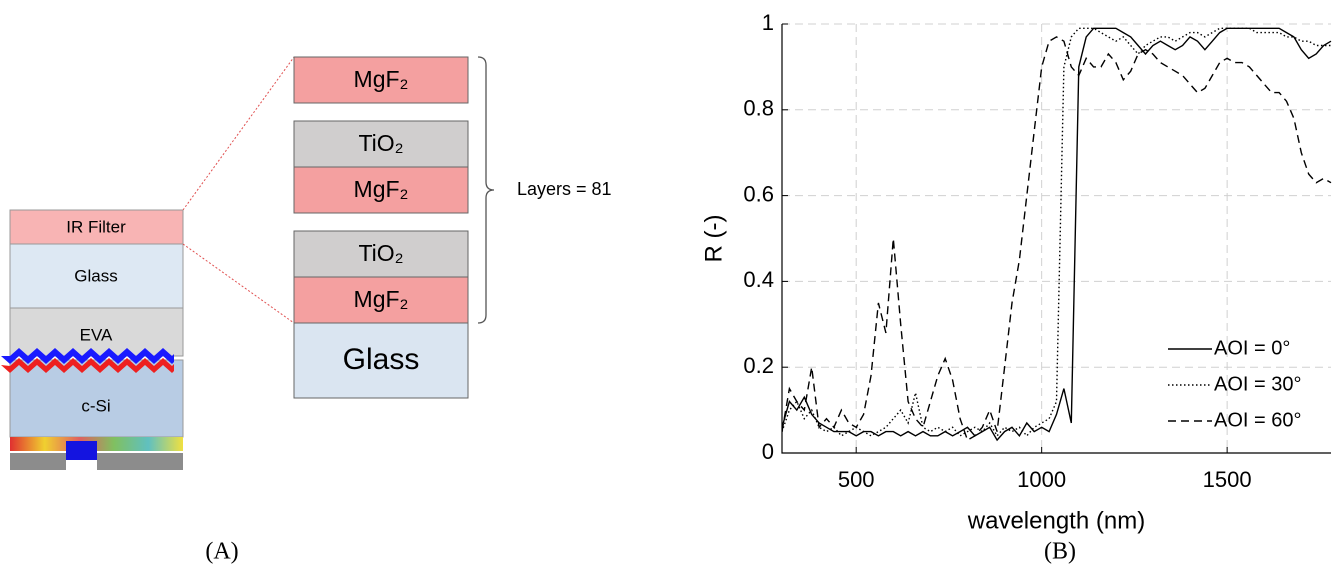 The height and width of the screenshot is (579, 1332). Describe the element at coordinates (381, 227) in the screenshot. I see `filter-stack: MgF₂ TiO₂ MgF₂ TiO₂ MgF₂ Glass` at that location.